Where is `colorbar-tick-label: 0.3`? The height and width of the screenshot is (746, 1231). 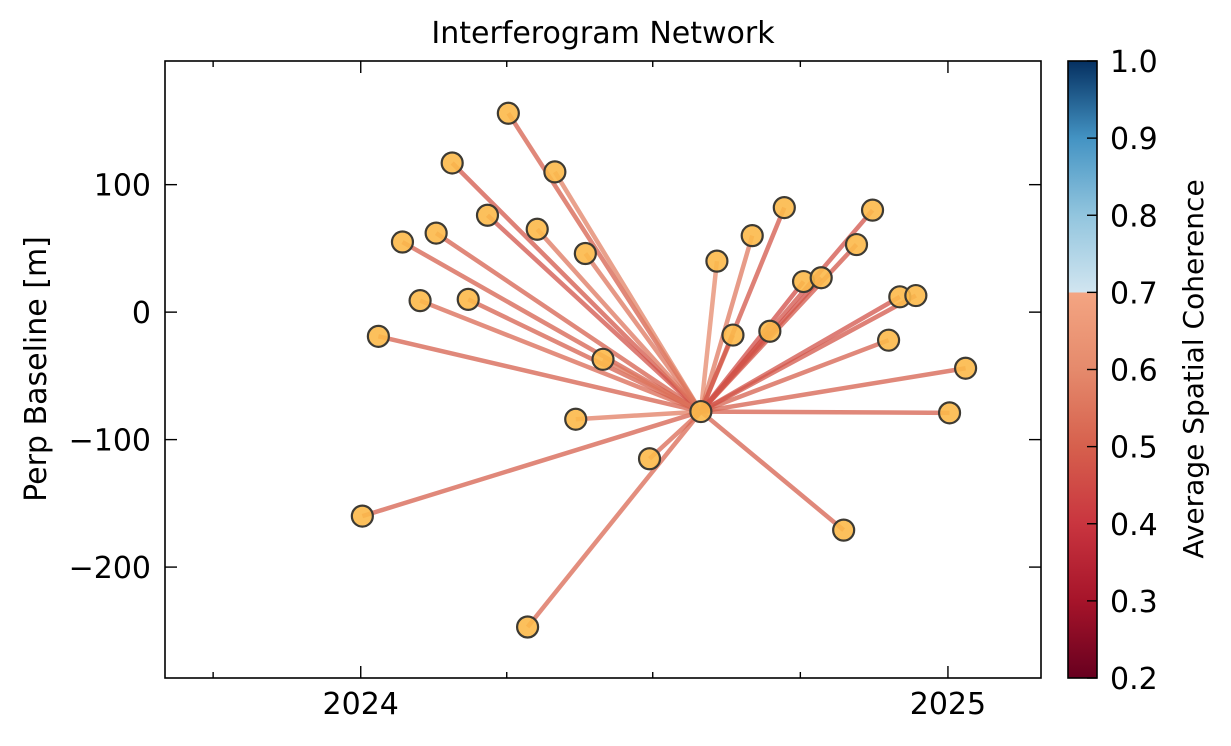 colorbar-tick-label: 0.3 is located at coordinates (1134, 602).